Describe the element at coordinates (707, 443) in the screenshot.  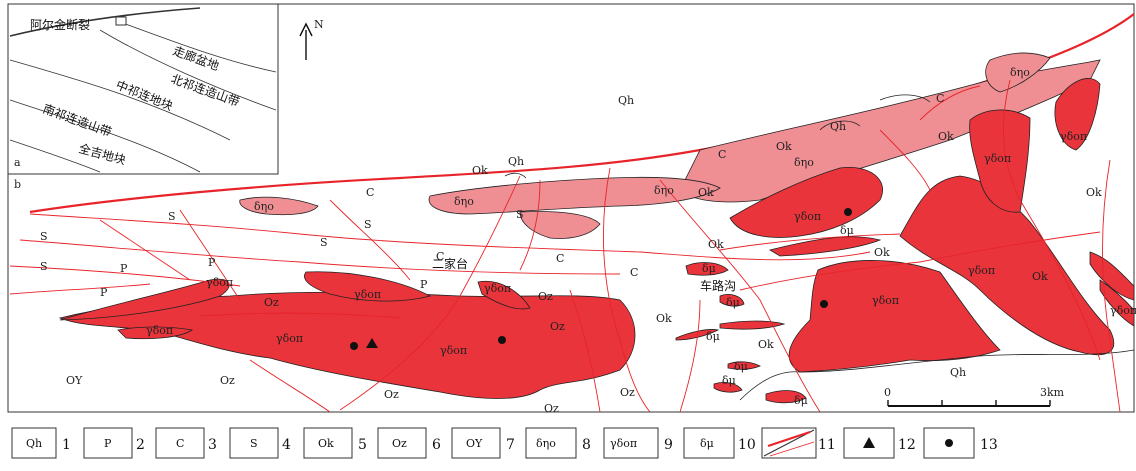
I see `legend-symbol: δμ` at that location.